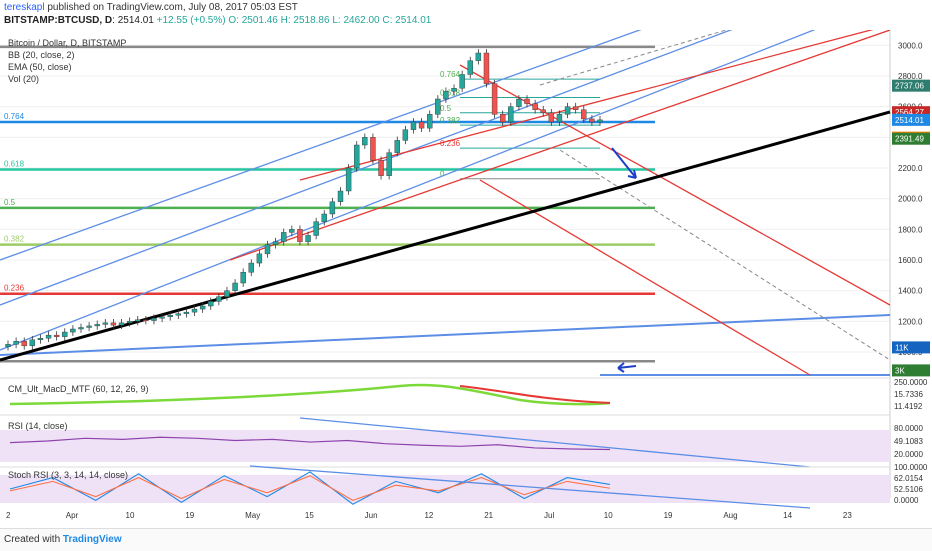 Image resolution: width=932 pixels, height=551 pixels. I want to click on inner-fib-label: 0.618, so click(450, 92).